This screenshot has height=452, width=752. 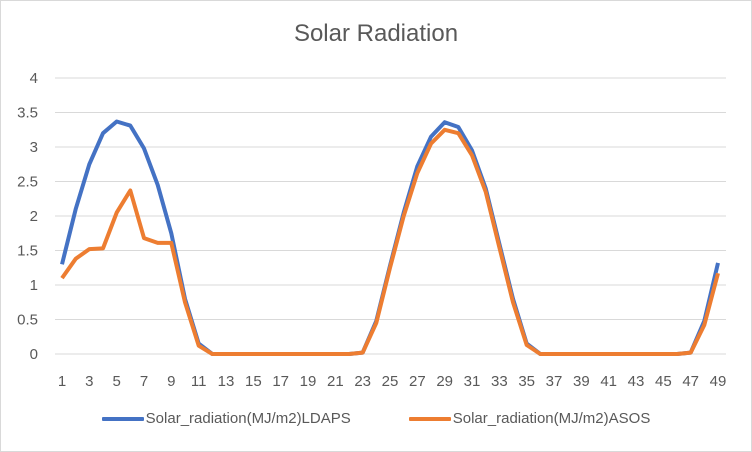 I want to click on x-tick-label: 5, so click(x=116, y=381).